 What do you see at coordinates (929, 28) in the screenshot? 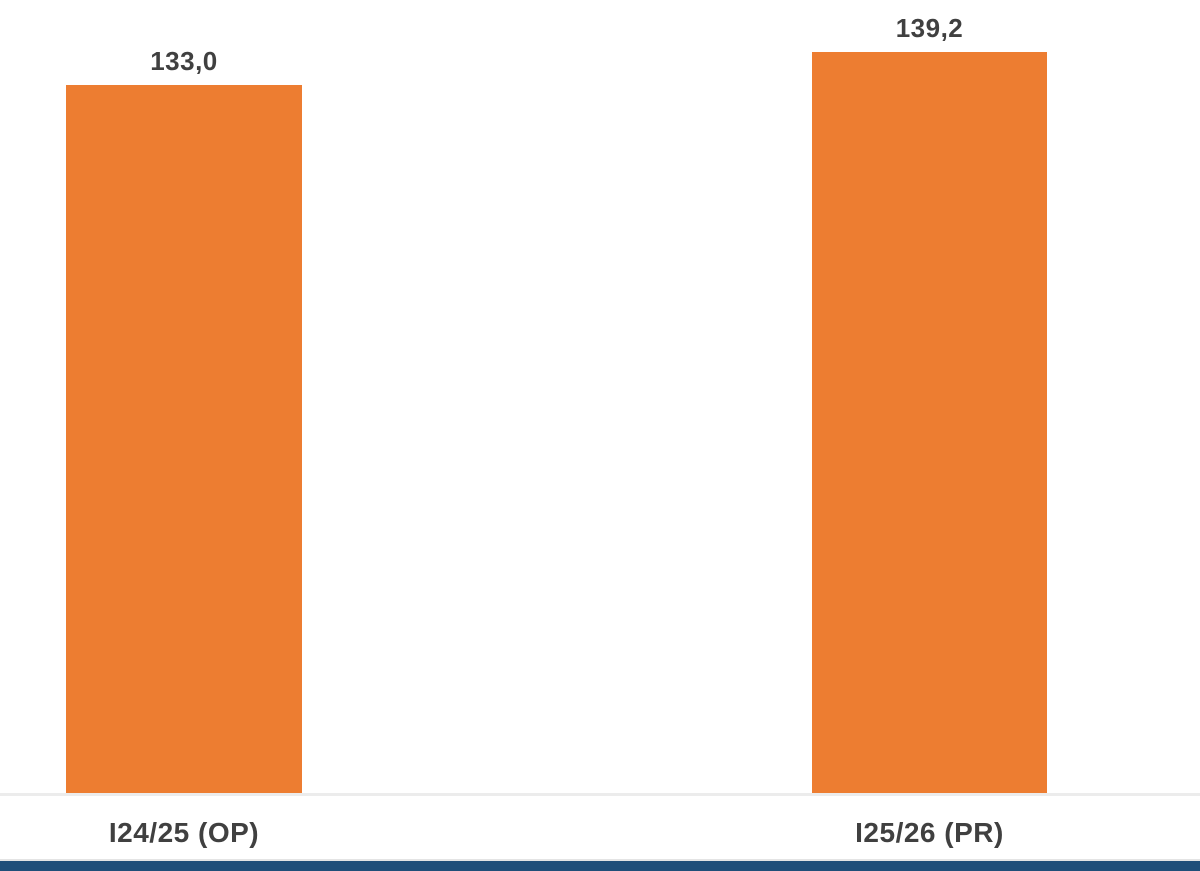
I see `bar-value-label: 139,2` at bounding box center [929, 28].